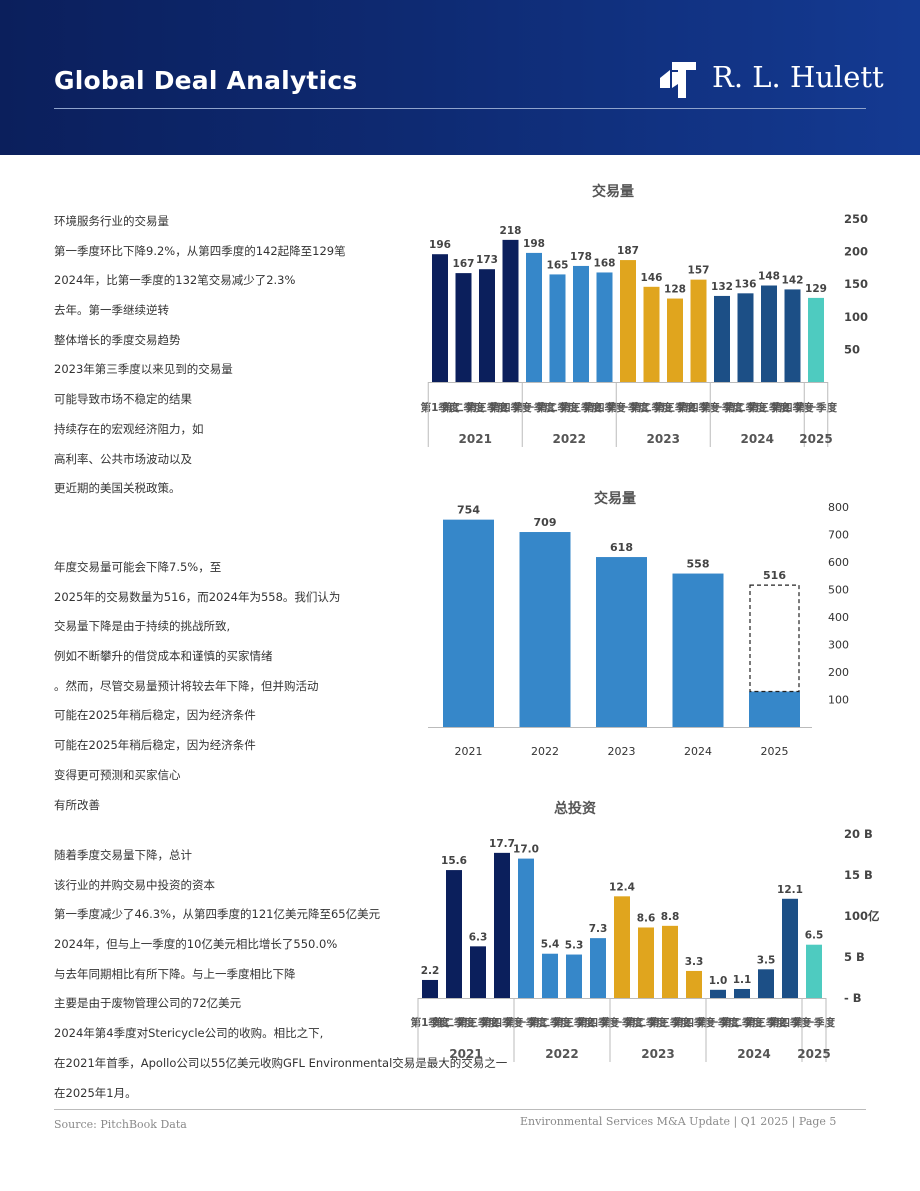 The width and height of the screenshot is (920, 1191). I want to click on data-label: 3.5, so click(766, 960).